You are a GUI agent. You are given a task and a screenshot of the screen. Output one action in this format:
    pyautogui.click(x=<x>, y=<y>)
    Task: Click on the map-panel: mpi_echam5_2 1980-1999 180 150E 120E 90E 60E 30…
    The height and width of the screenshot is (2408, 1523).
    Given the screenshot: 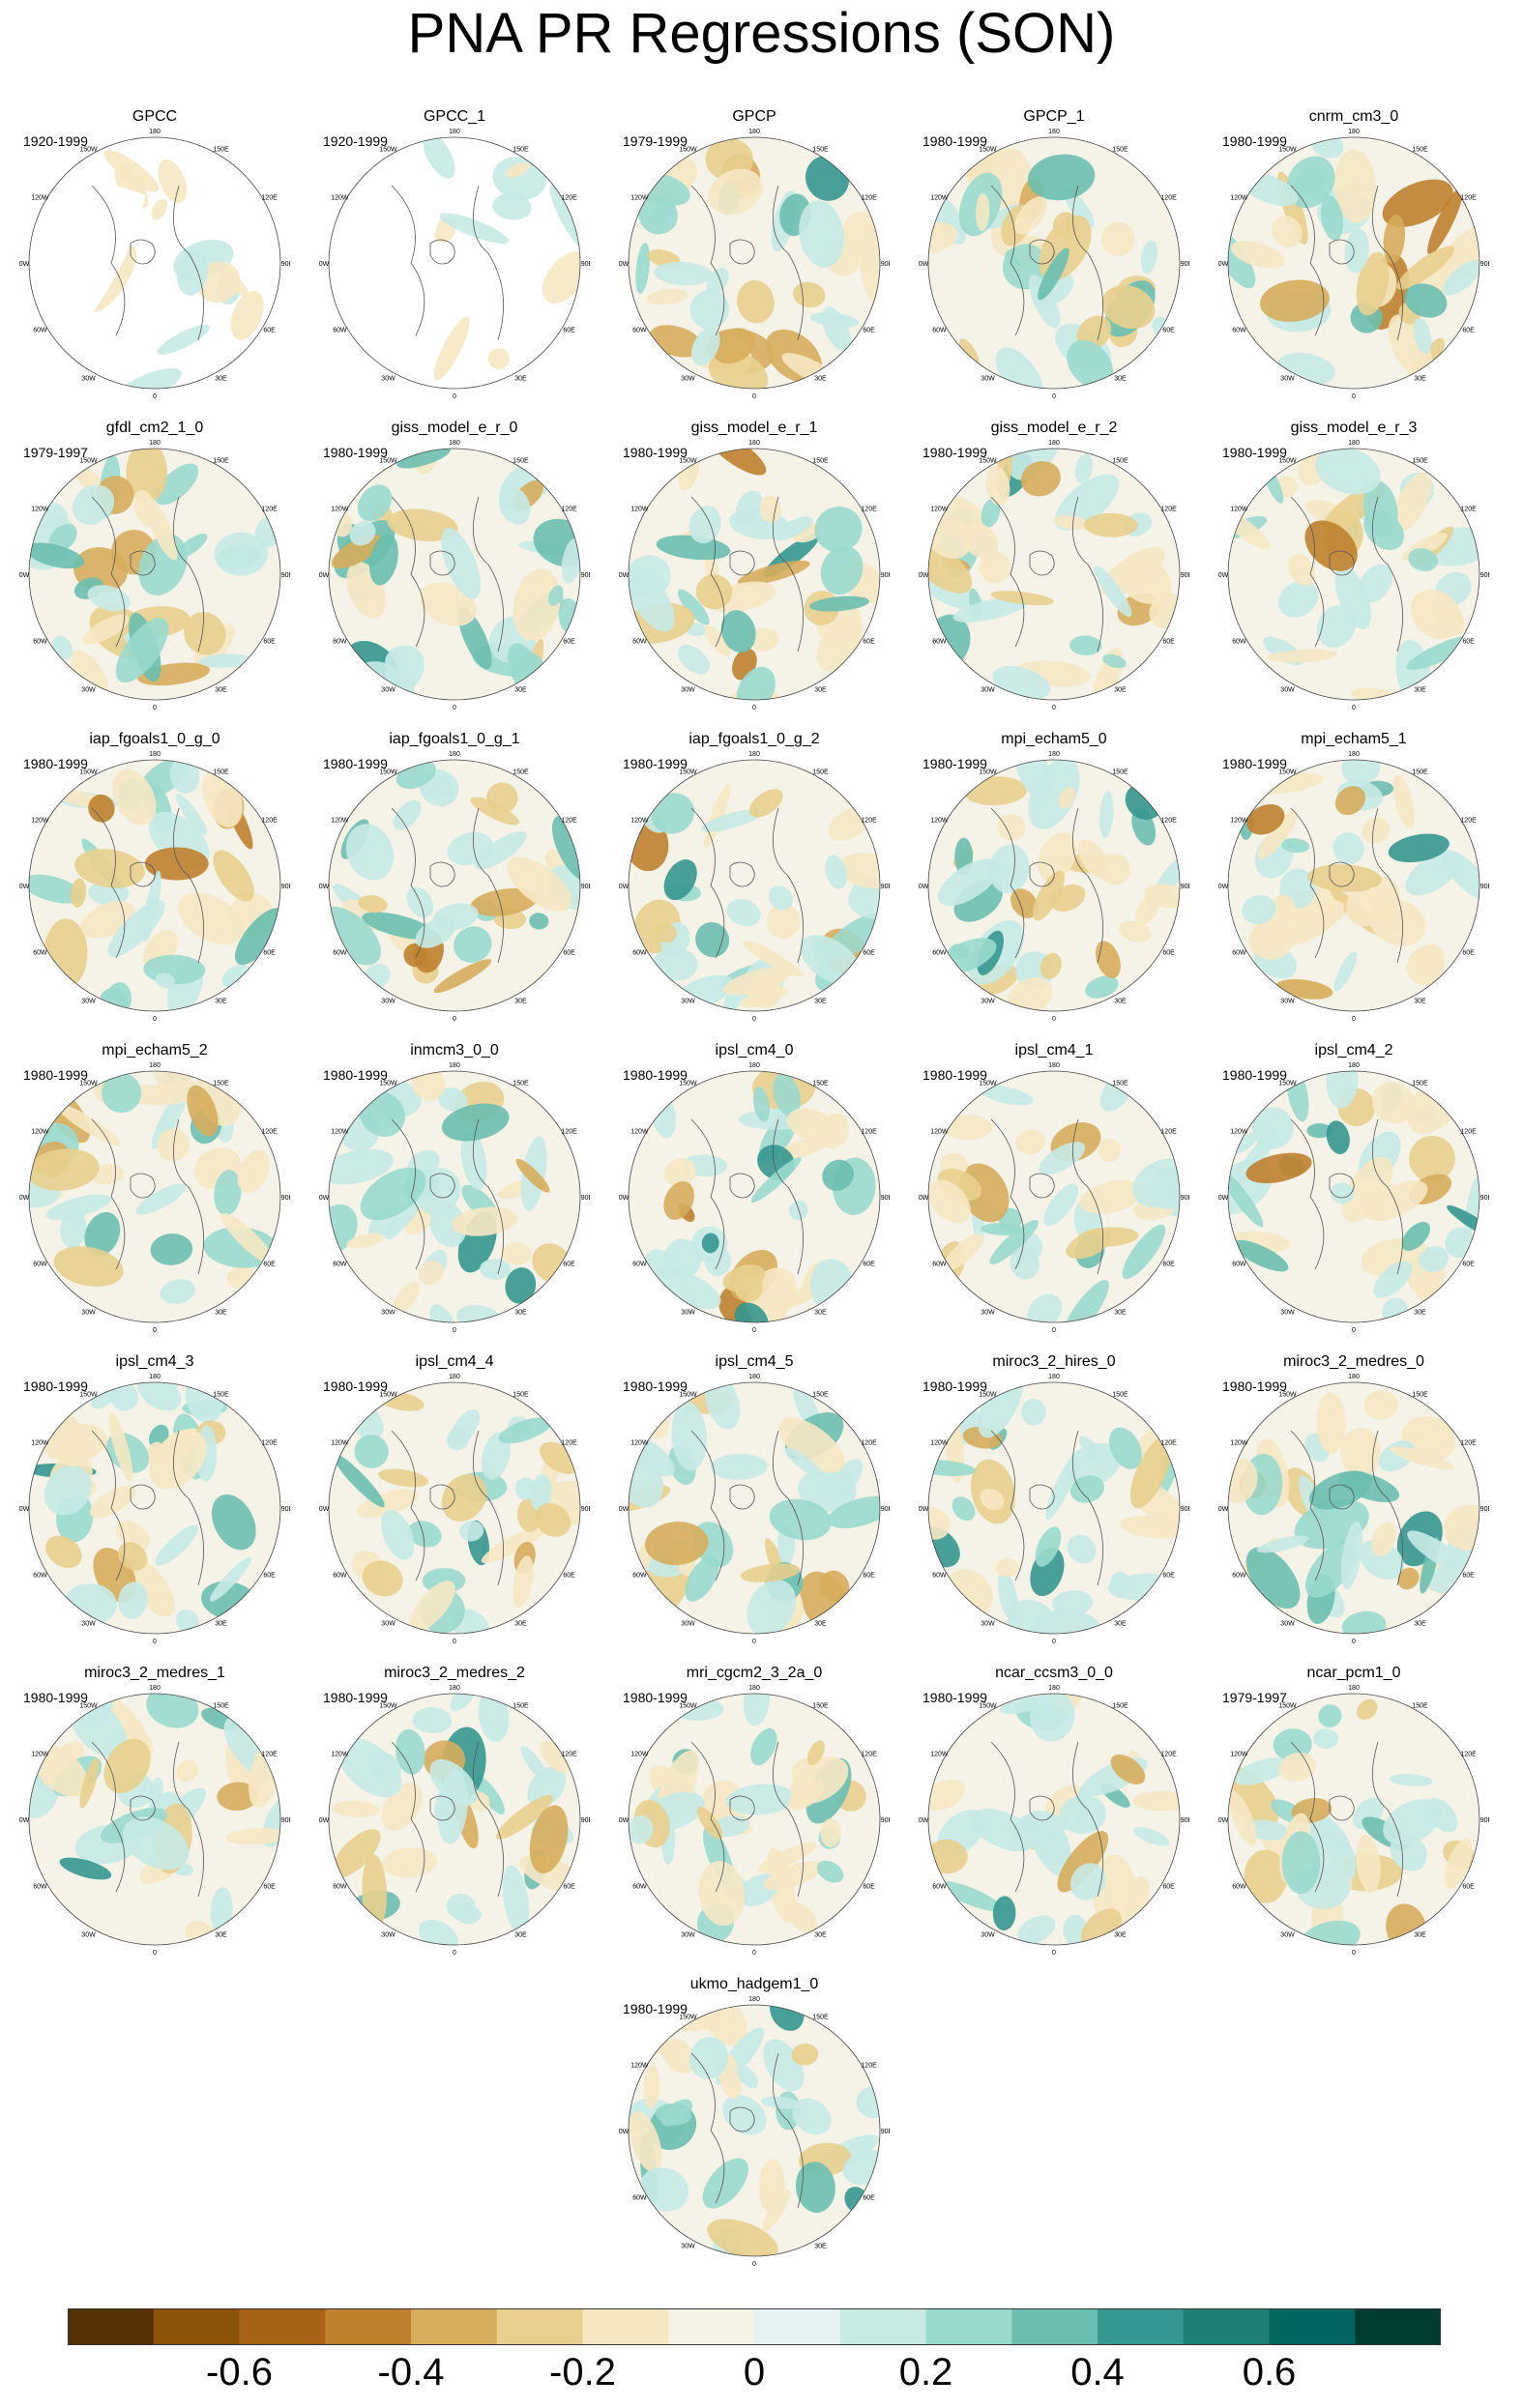 What is the action you would take?
    pyautogui.click(x=154, y=1188)
    